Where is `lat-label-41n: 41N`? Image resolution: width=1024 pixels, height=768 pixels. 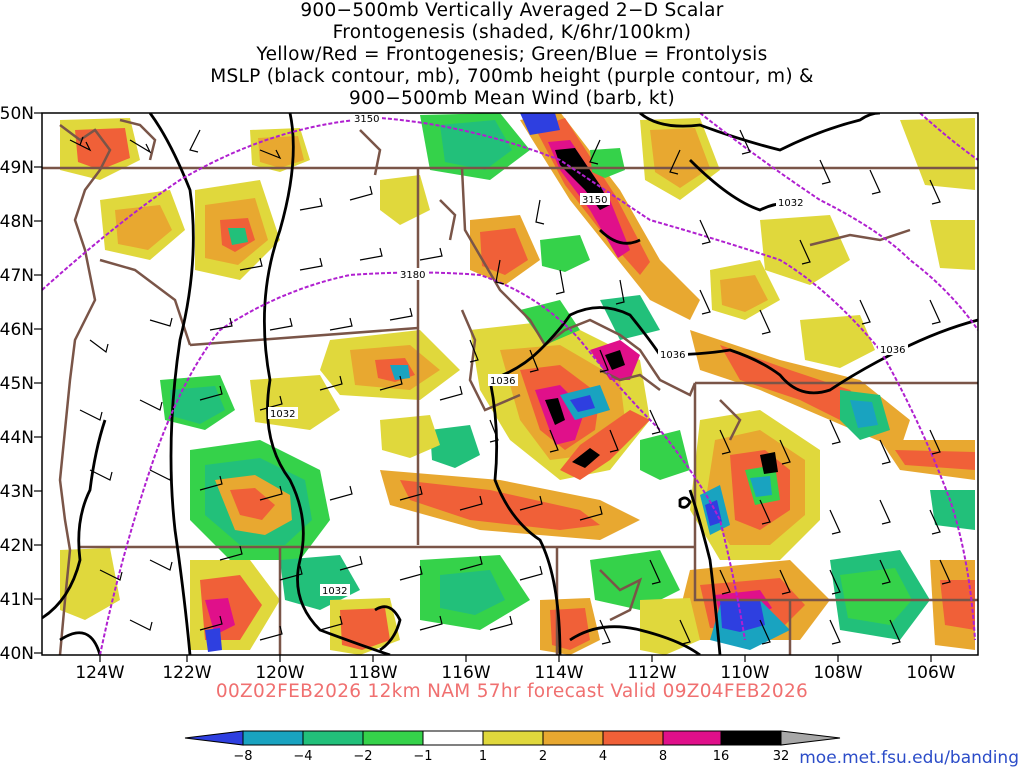
lat-label-41n: 41N is located at coordinates (17, 600).